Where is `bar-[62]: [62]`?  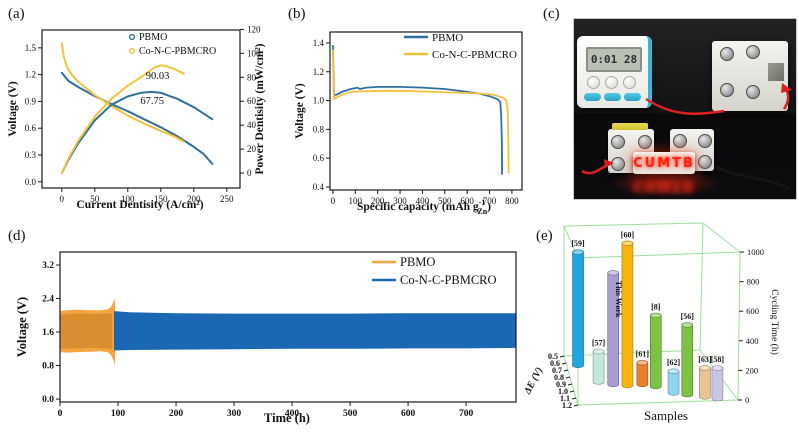 bar-[62]: [62] is located at coordinates (674, 377).